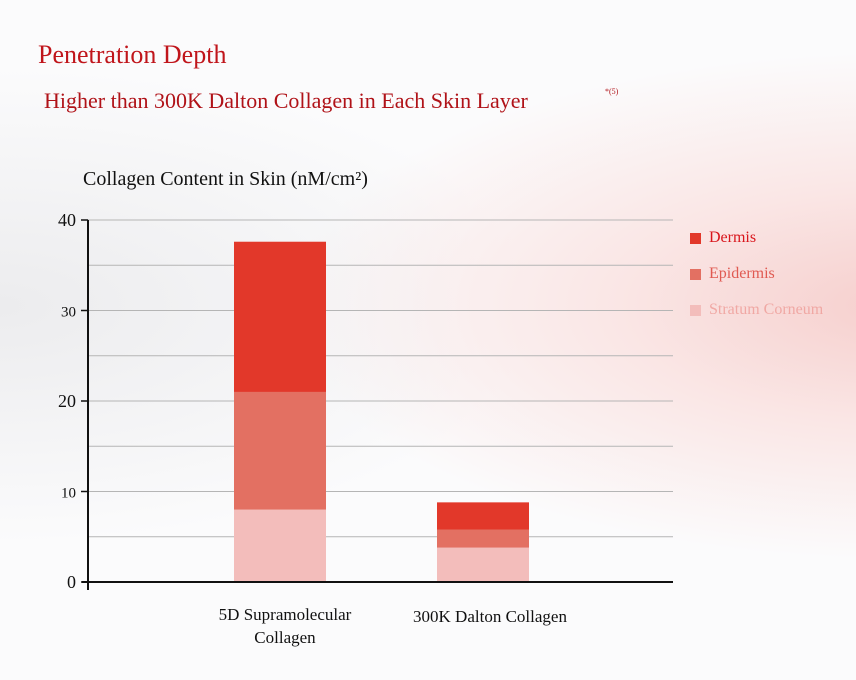 This screenshot has width=856, height=680. Describe the element at coordinates (67, 220) in the screenshot. I see `y-tick-label: 40` at that location.